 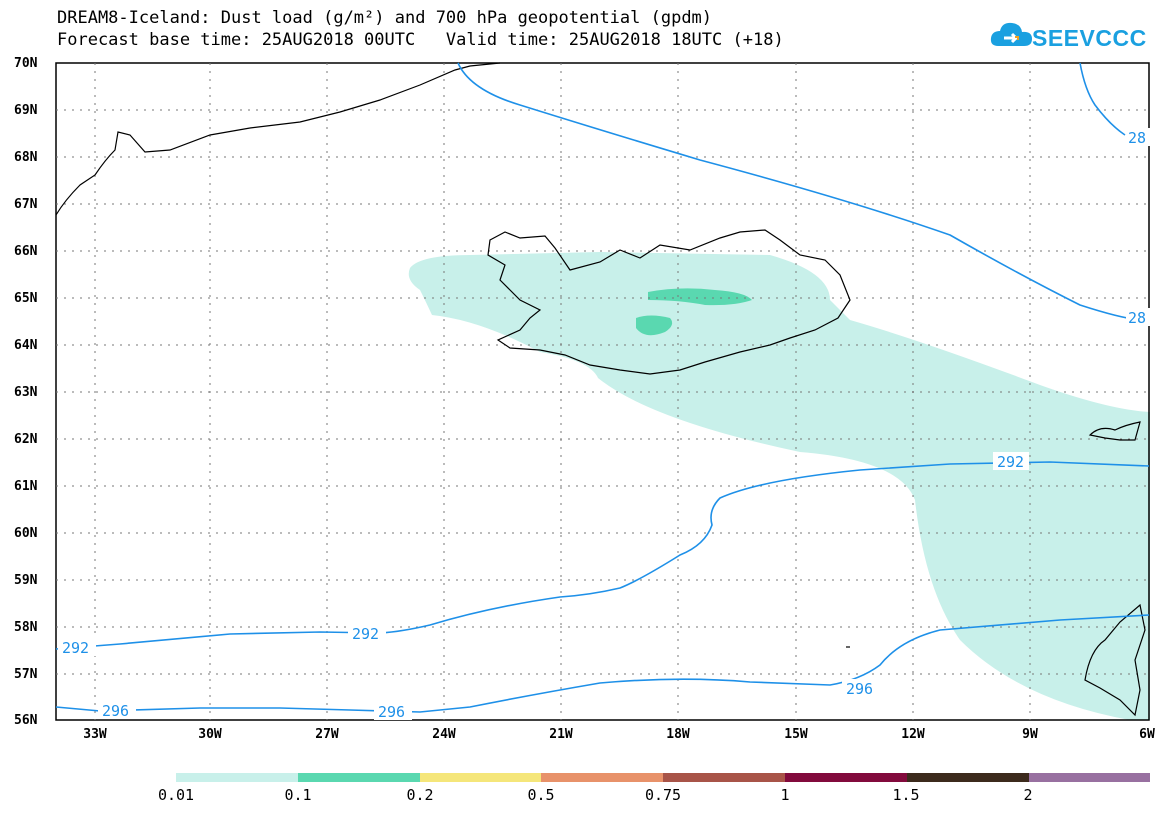 I want to click on lat-label: 62N, so click(x=26, y=439).